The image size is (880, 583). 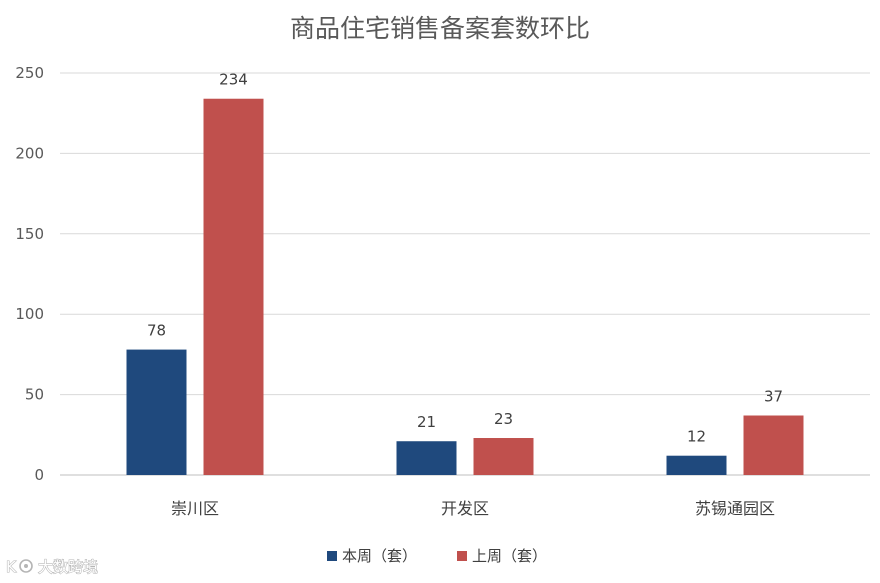 What do you see at coordinates (509, 556) in the screenshot?
I see `legend-label: 上周（套）` at bounding box center [509, 556].